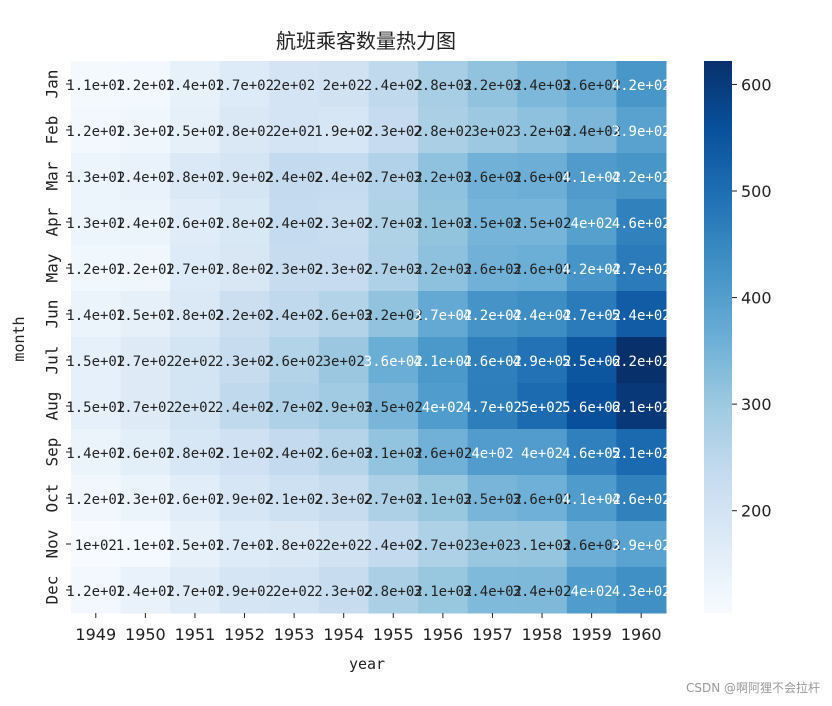 The image size is (832, 706). I want to click on chart-title: 航班乘客数量热力图, so click(366, 41).